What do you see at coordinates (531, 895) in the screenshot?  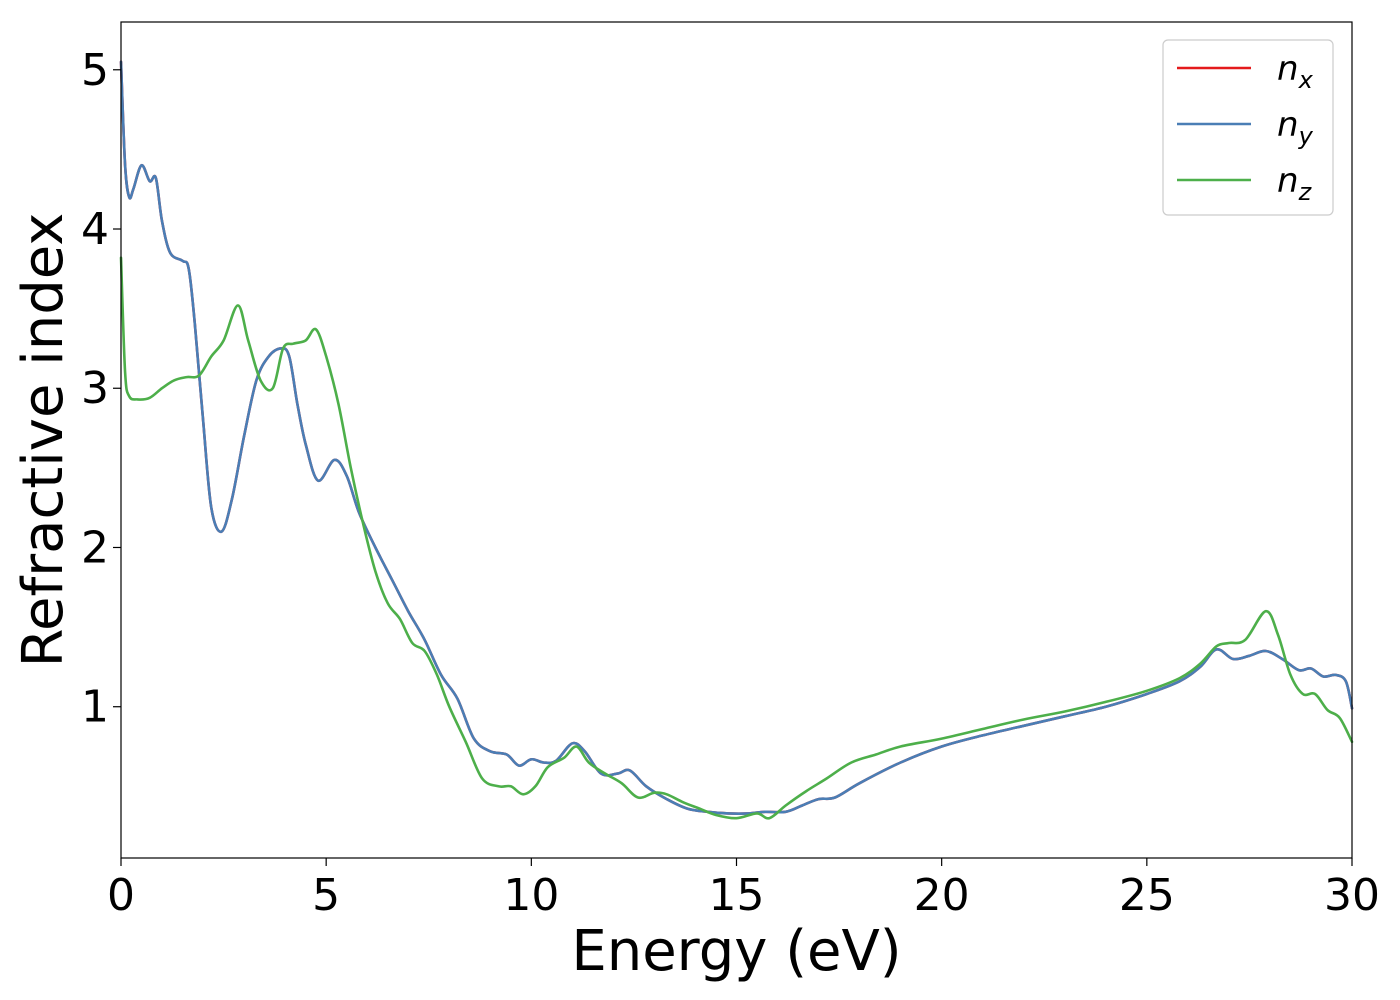 I see `x-tick-label: 10` at bounding box center [531, 895].